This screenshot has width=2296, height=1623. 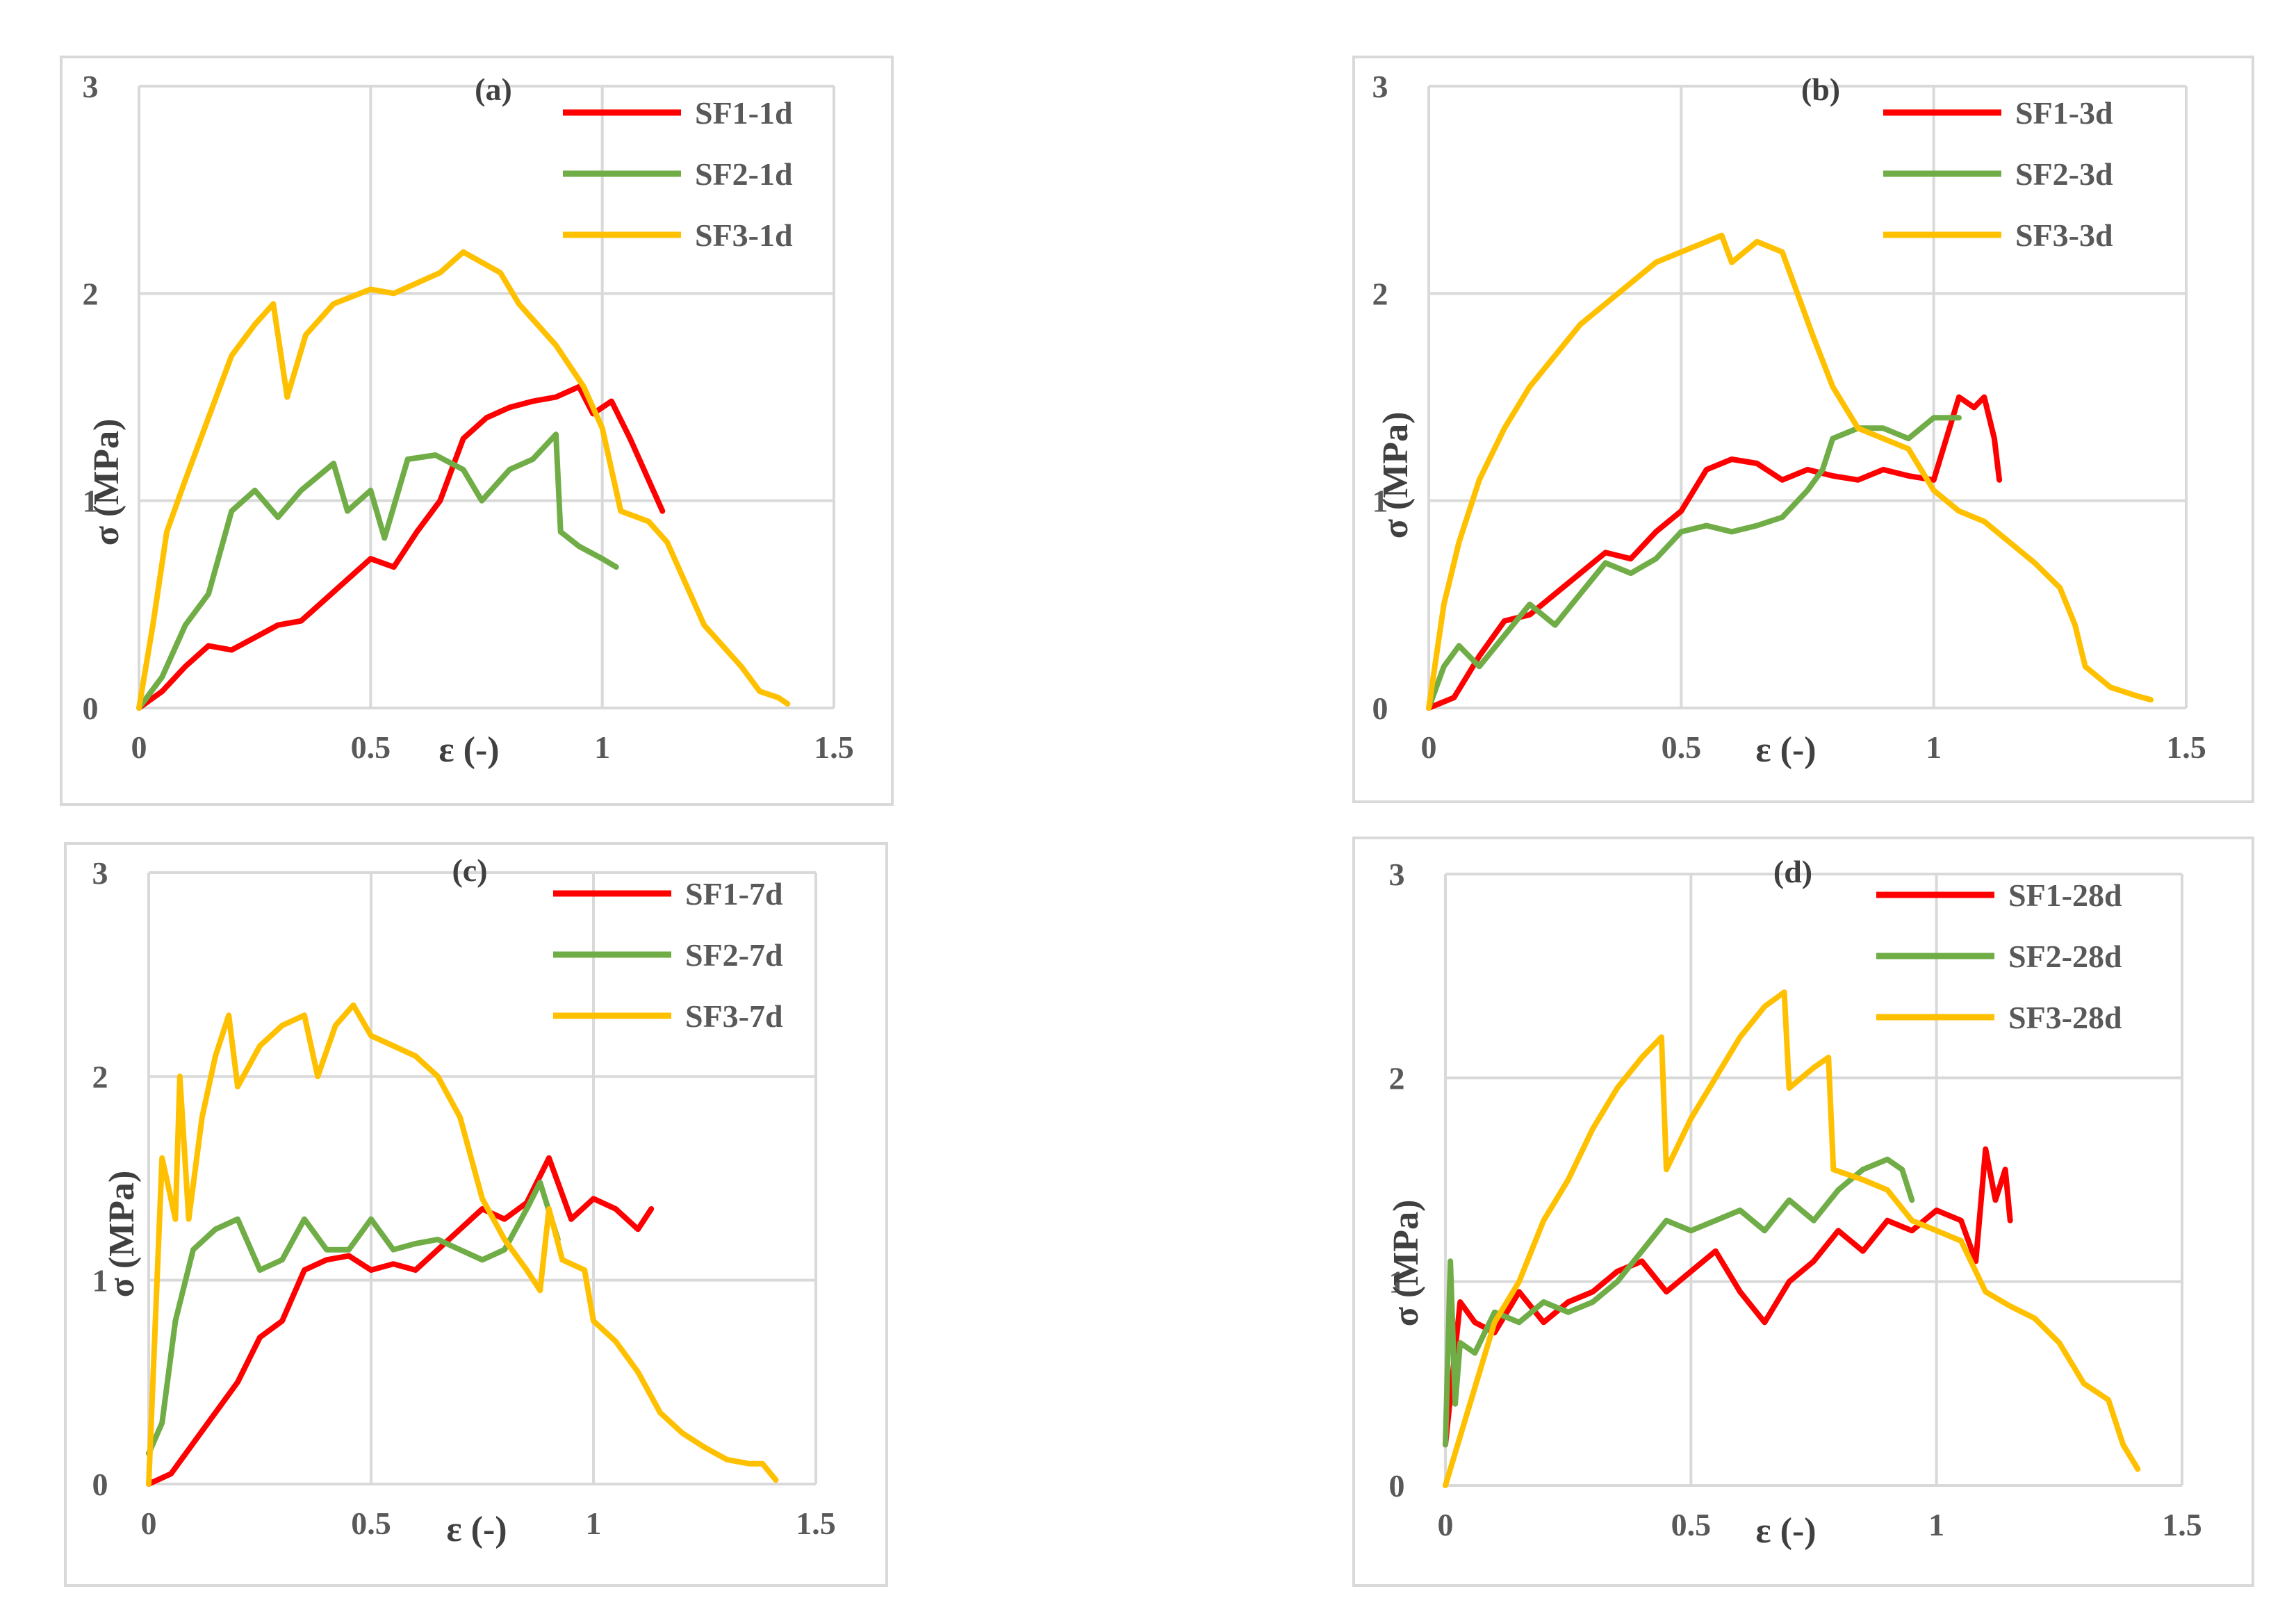 What do you see at coordinates (744, 113) in the screenshot?
I see `legend-label: SF1-1d` at bounding box center [744, 113].